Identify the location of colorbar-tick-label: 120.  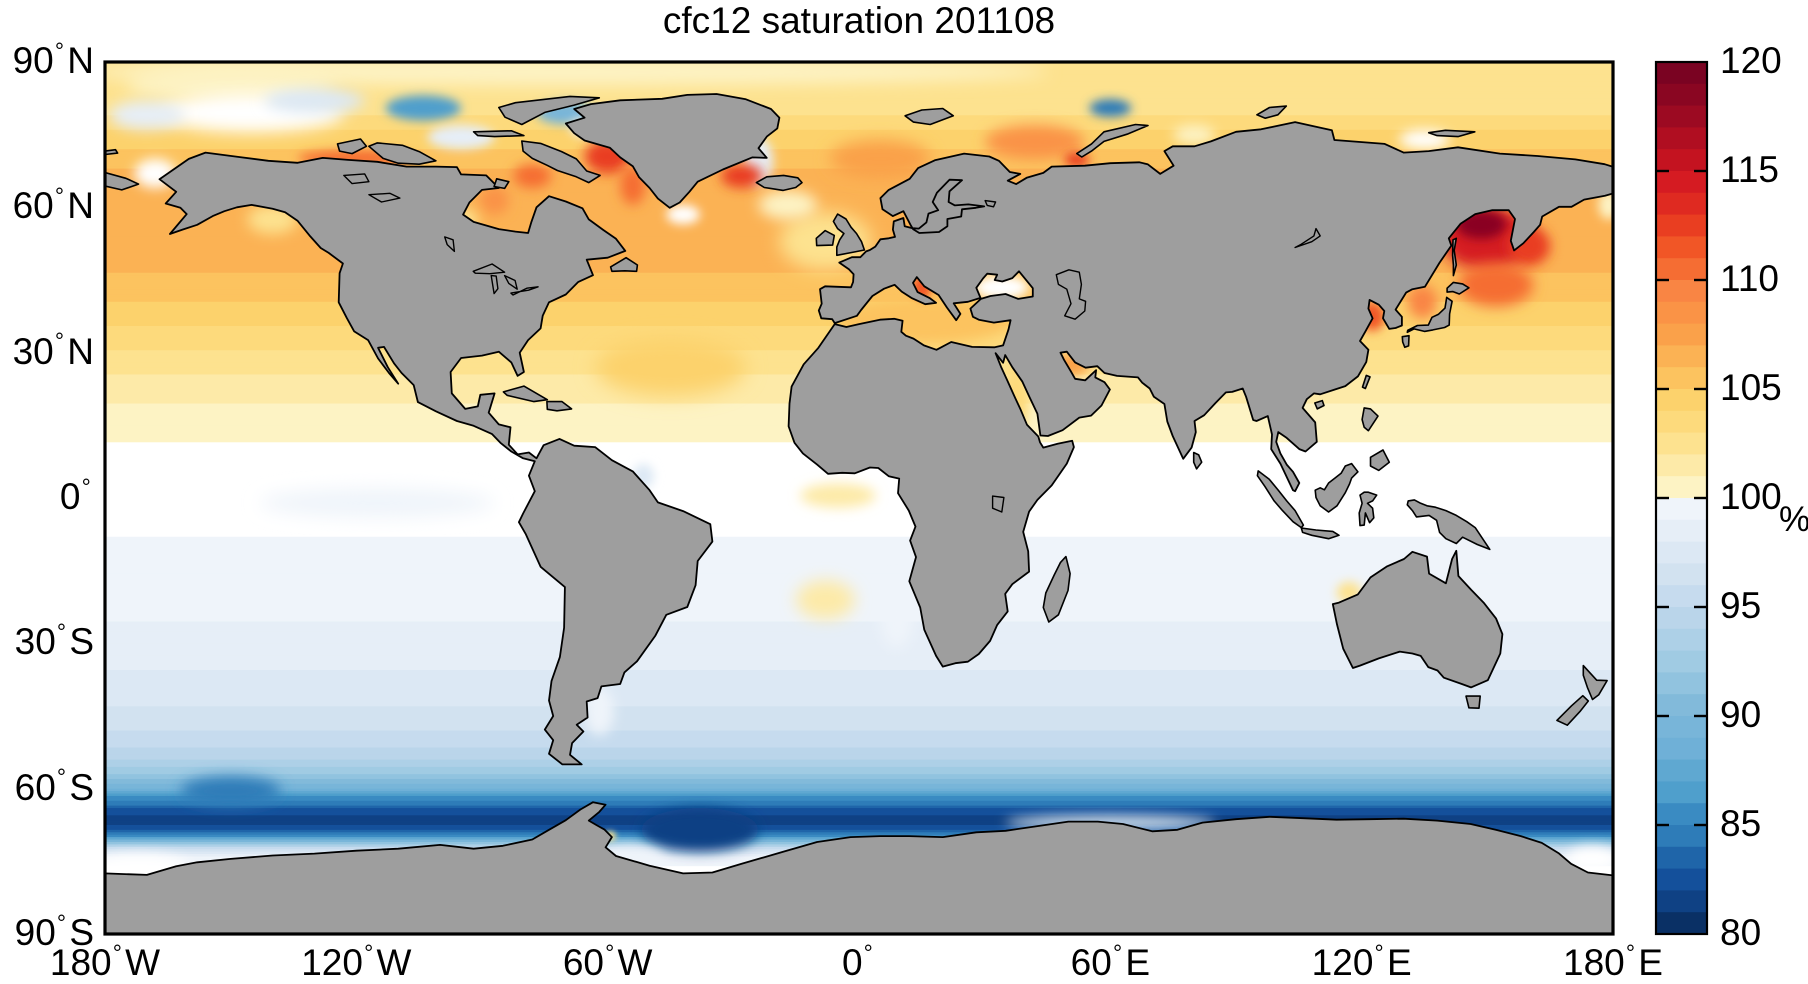
(1751, 60).